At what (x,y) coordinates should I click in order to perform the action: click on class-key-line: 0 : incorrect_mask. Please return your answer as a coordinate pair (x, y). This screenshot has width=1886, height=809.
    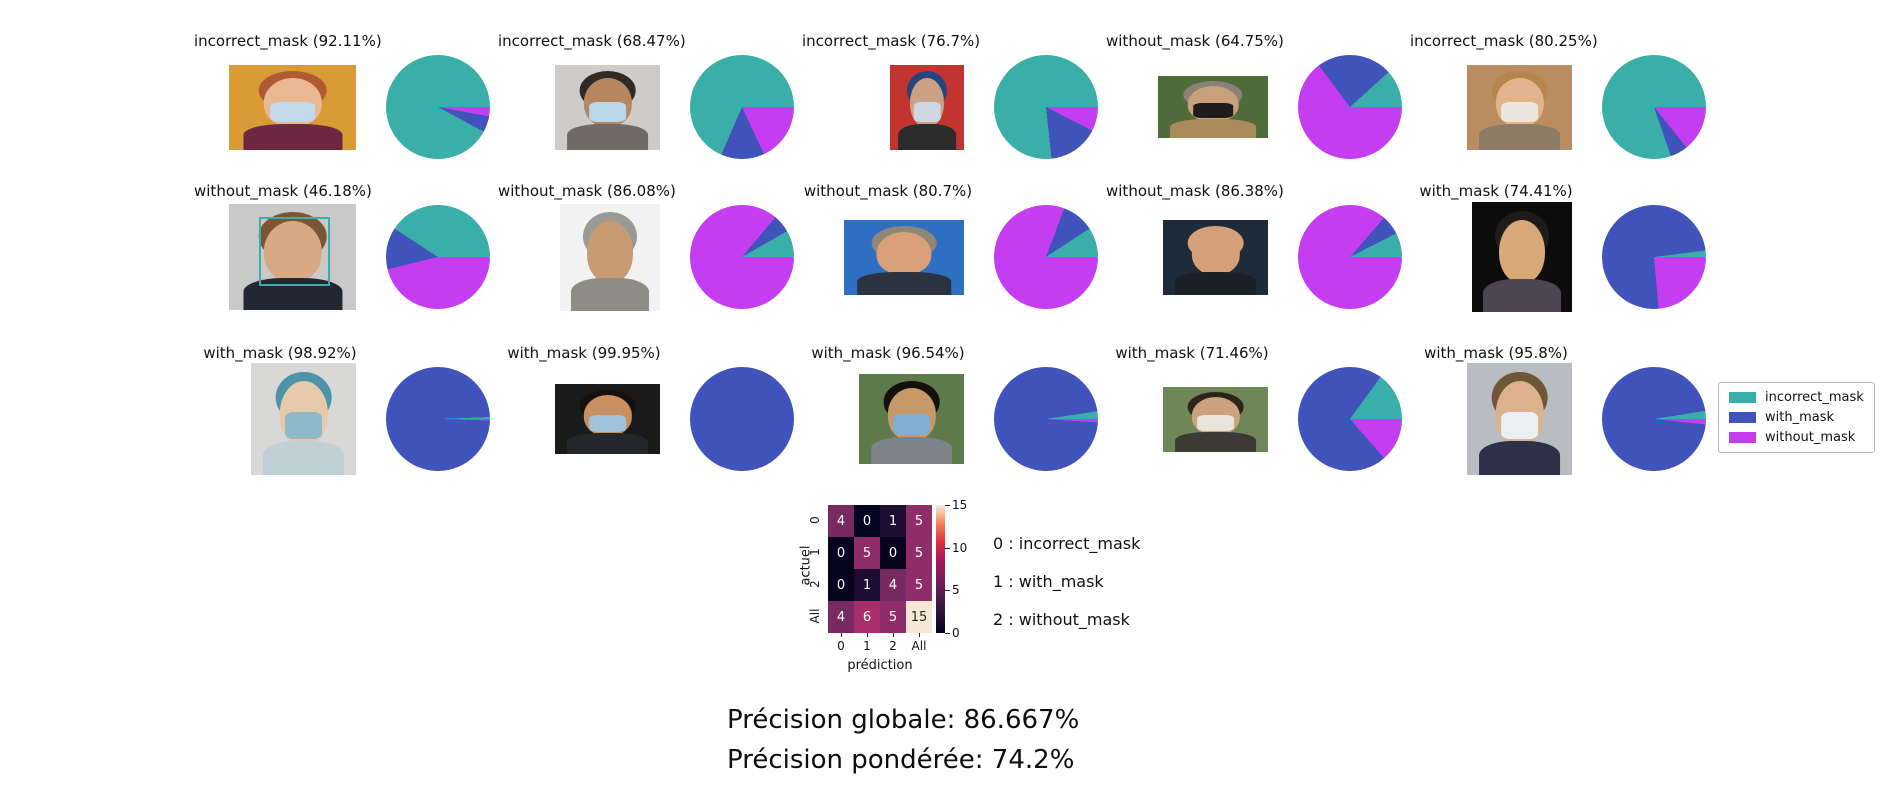
    Looking at the image, I should click on (1067, 543).